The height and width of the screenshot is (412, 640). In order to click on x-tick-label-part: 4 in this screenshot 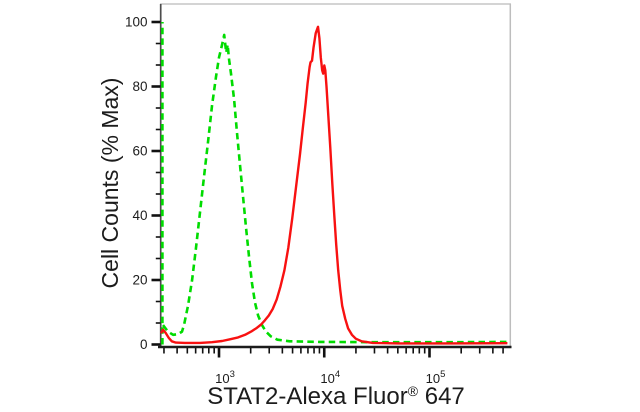, I will do `click(337, 374)`.